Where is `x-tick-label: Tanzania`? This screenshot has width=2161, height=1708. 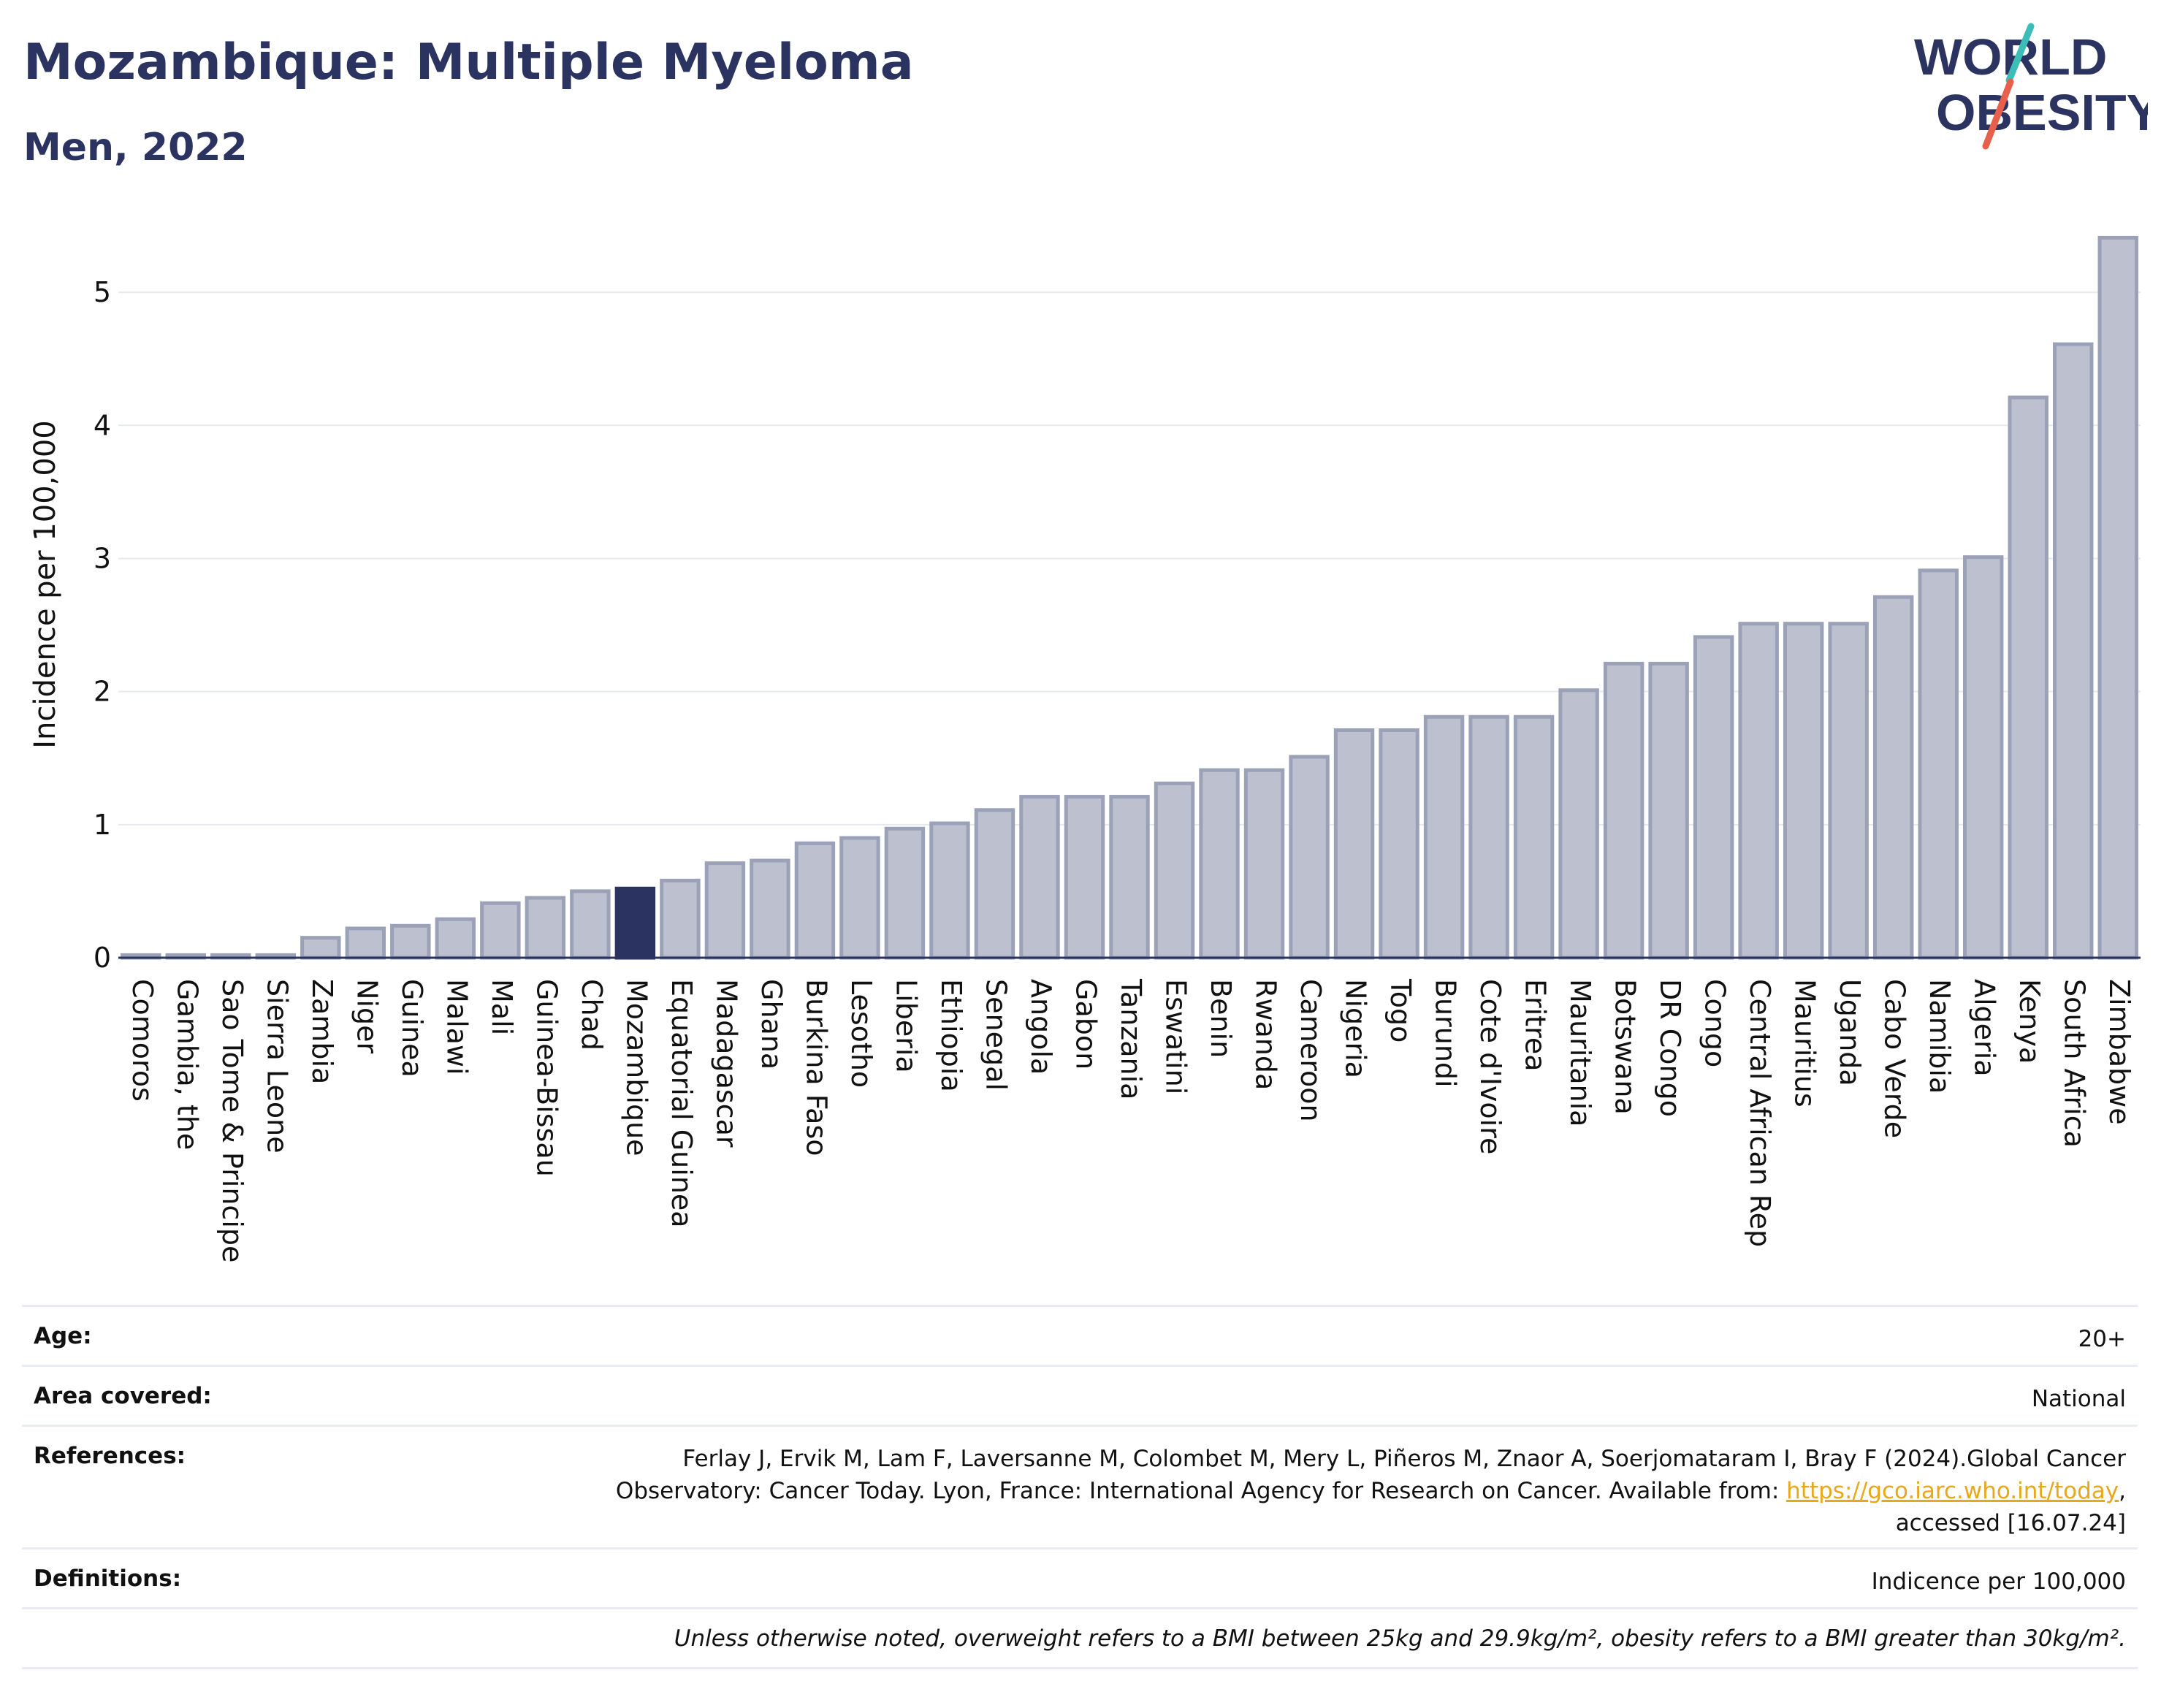
x-tick-label: Tanzania is located at coordinates (1131, 1038).